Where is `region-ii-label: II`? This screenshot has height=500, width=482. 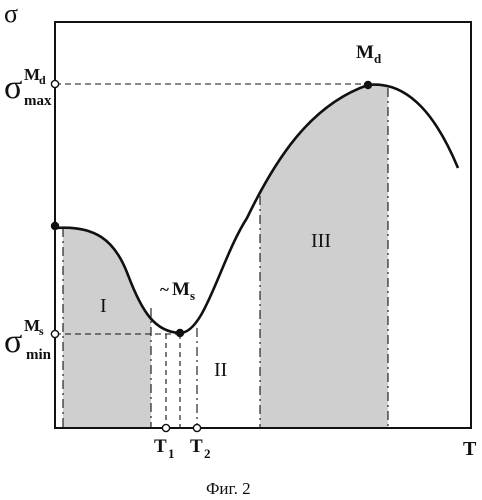
region-ii-label: II is located at coordinates (220, 370).